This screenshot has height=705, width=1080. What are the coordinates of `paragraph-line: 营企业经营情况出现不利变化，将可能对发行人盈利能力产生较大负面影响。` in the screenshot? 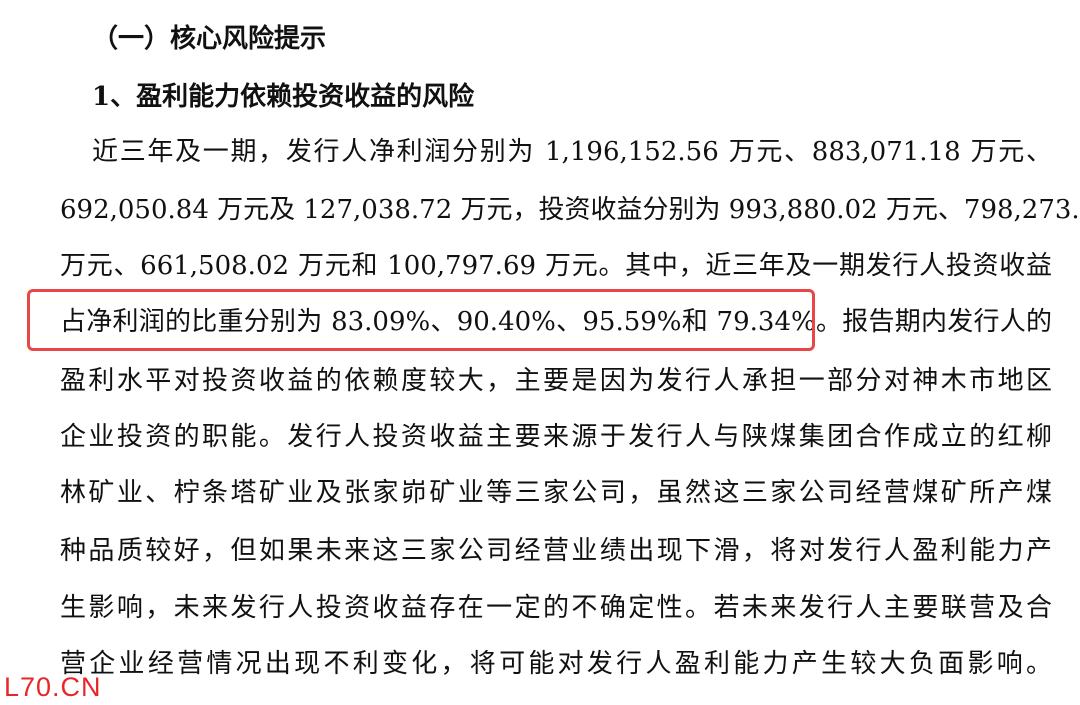 It's located at (556, 664).